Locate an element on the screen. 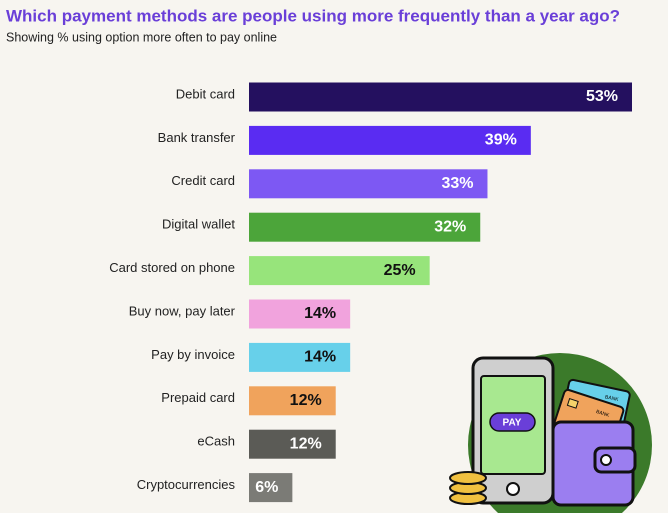 This screenshot has width=668, height=513. value-label: 6% is located at coordinates (266, 487).